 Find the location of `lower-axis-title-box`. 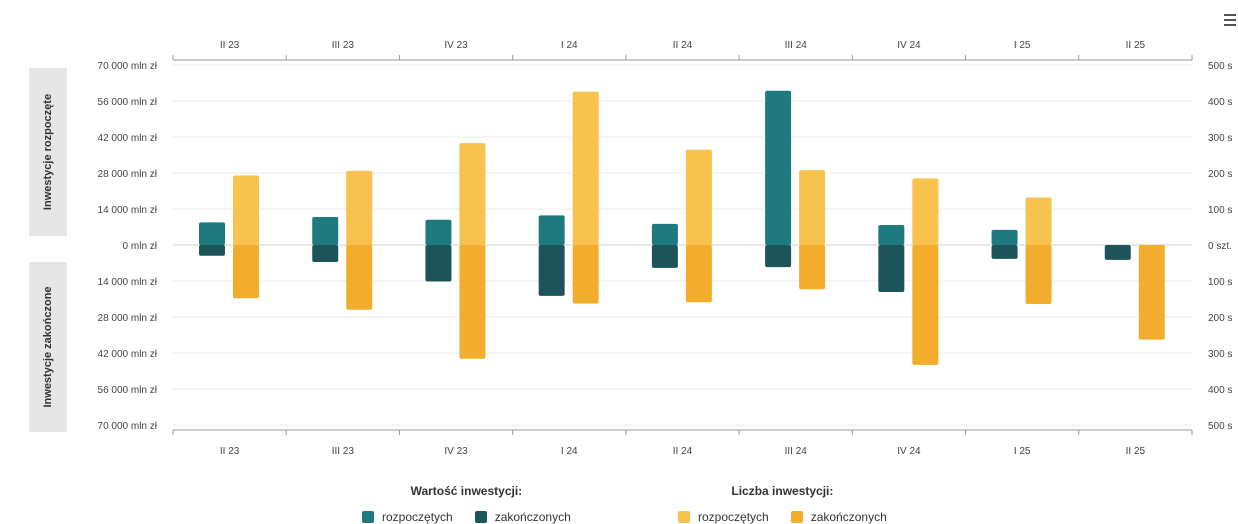

lower-axis-title-box is located at coordinates (48, 347).